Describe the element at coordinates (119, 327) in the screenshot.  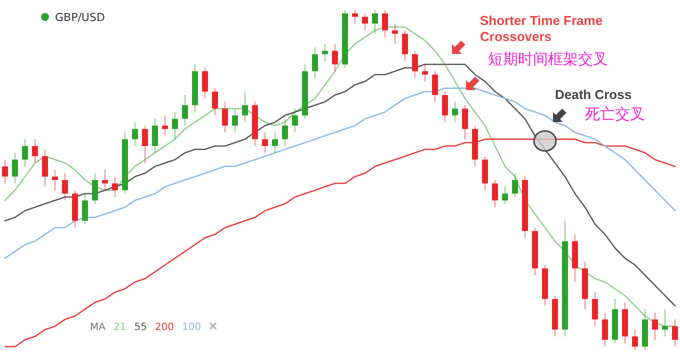
I see `text: 21` at that location.